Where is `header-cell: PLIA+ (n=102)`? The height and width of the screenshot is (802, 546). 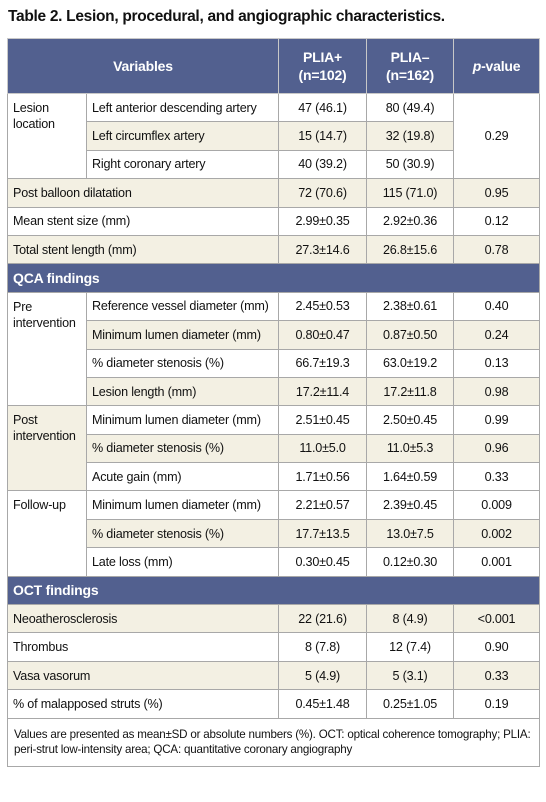 header-cell: PLIA+ (n=102) is located at coordinates (323, 66).